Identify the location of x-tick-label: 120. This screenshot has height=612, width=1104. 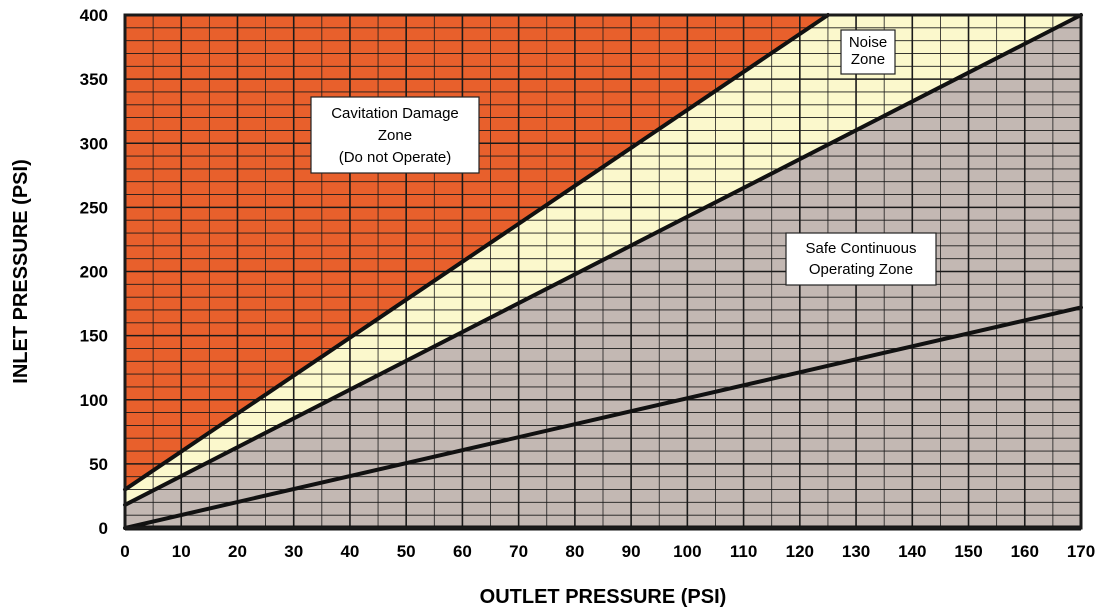
(800, 551).